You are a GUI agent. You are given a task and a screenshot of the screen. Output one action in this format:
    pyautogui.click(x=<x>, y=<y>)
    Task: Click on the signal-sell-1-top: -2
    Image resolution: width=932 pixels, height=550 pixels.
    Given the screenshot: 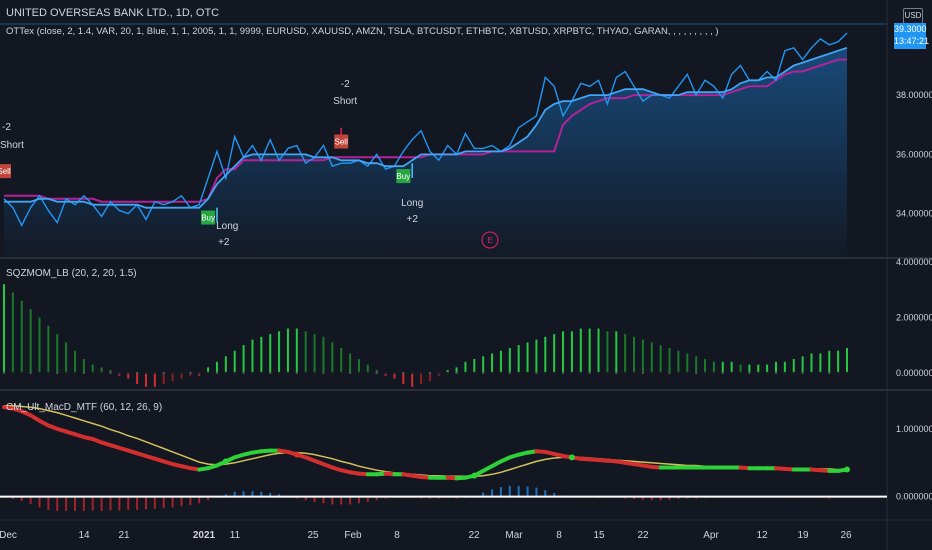 What is the action you would take?
    pyautogui.click(x=6, y=127)
    